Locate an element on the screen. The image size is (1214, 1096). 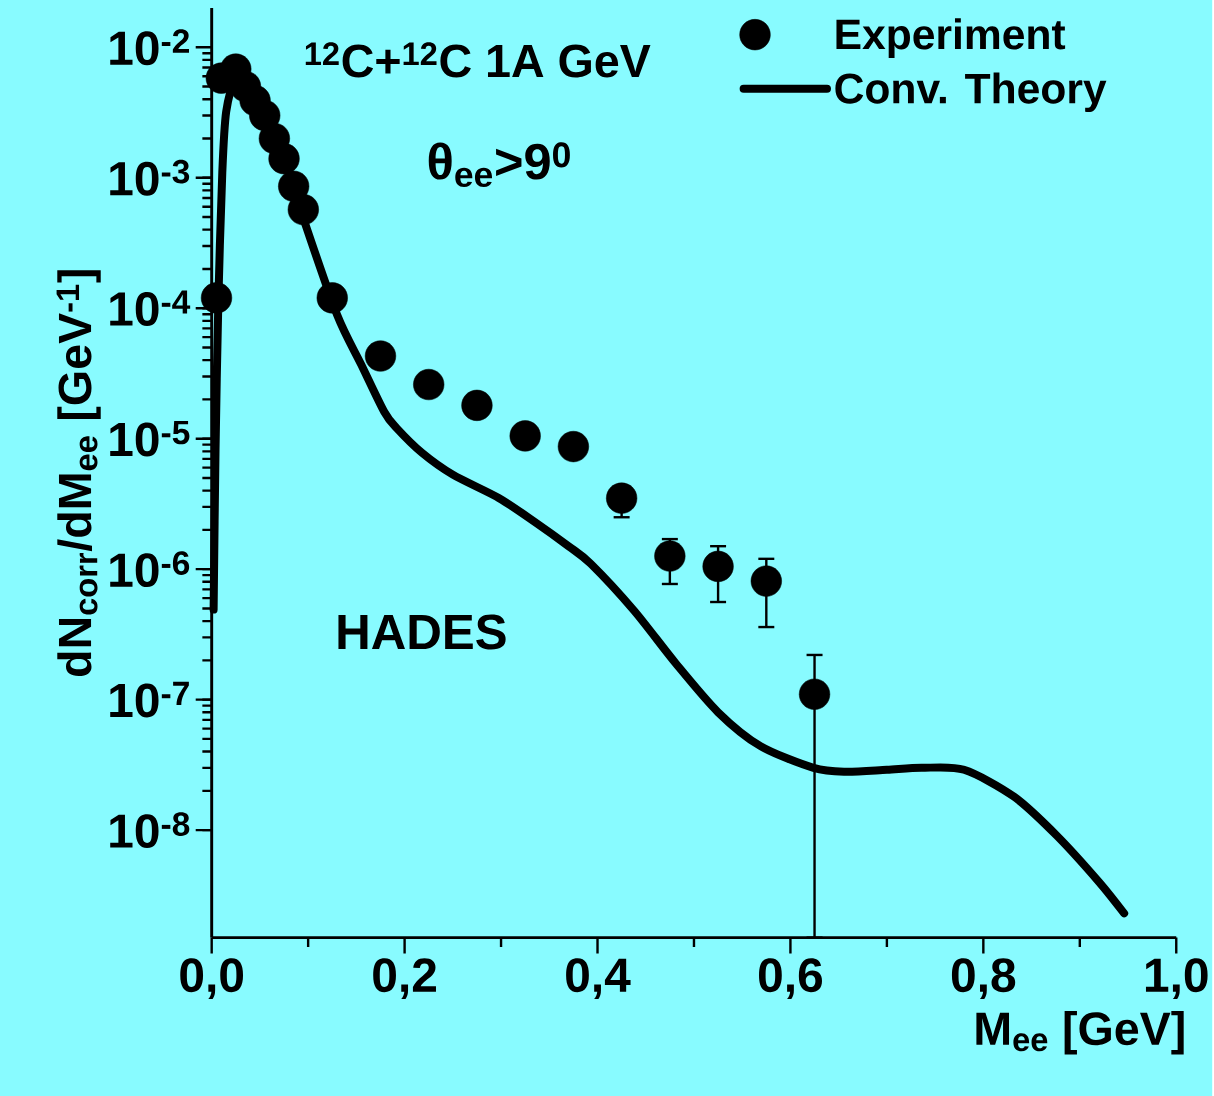
y-tick-label: 10$^{-7}$ is located at coordinates (149, 699).